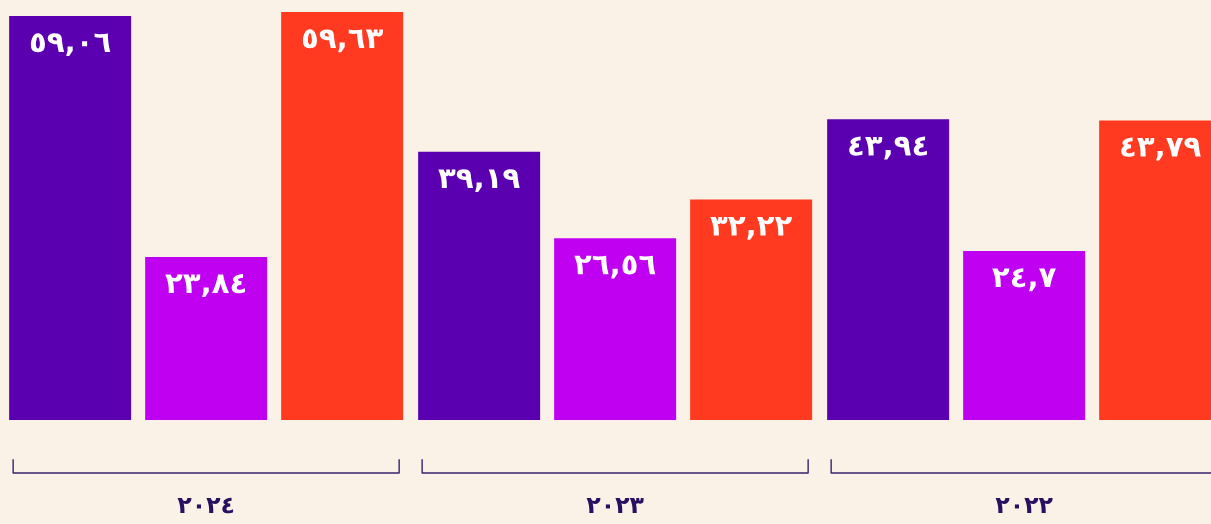  I want to click on x-tick-label: ٢٠٢٤, so click(205, 505).